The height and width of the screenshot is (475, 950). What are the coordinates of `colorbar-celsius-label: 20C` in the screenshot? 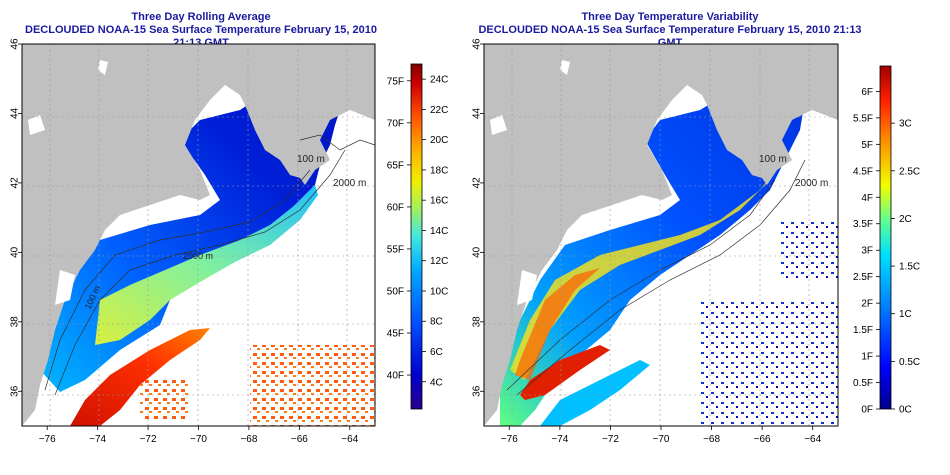 It's located at (439, 140).